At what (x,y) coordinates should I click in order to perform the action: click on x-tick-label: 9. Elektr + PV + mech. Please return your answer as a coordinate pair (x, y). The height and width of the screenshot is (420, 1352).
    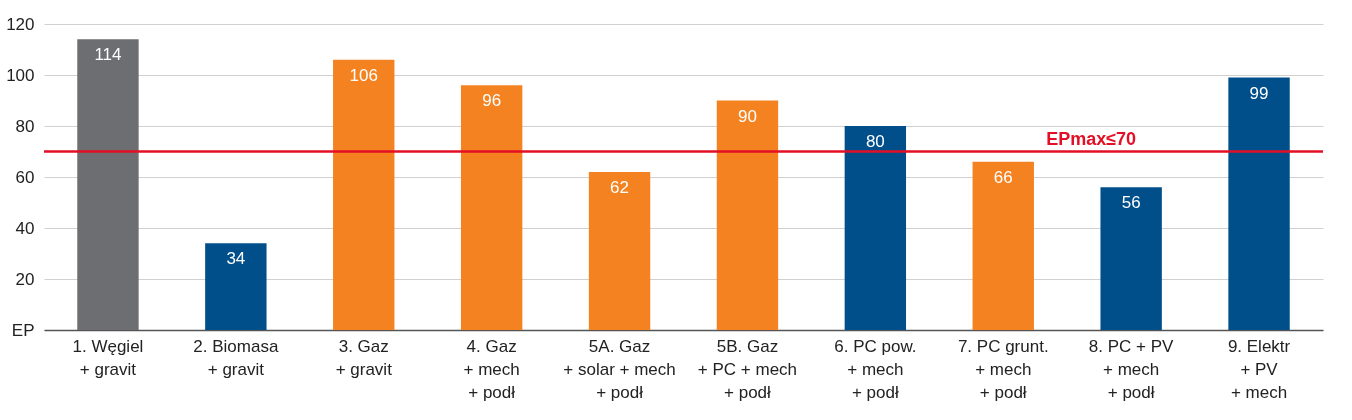
    Looking at the image, I should click on (1259, 369).